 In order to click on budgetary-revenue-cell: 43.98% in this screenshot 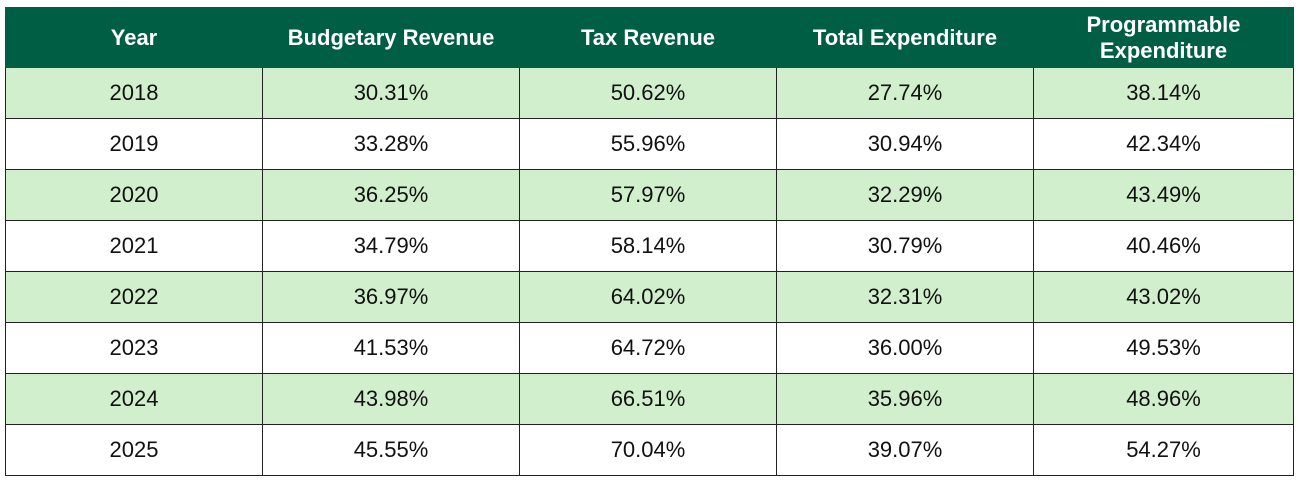, I will do `click(391, 399)`.